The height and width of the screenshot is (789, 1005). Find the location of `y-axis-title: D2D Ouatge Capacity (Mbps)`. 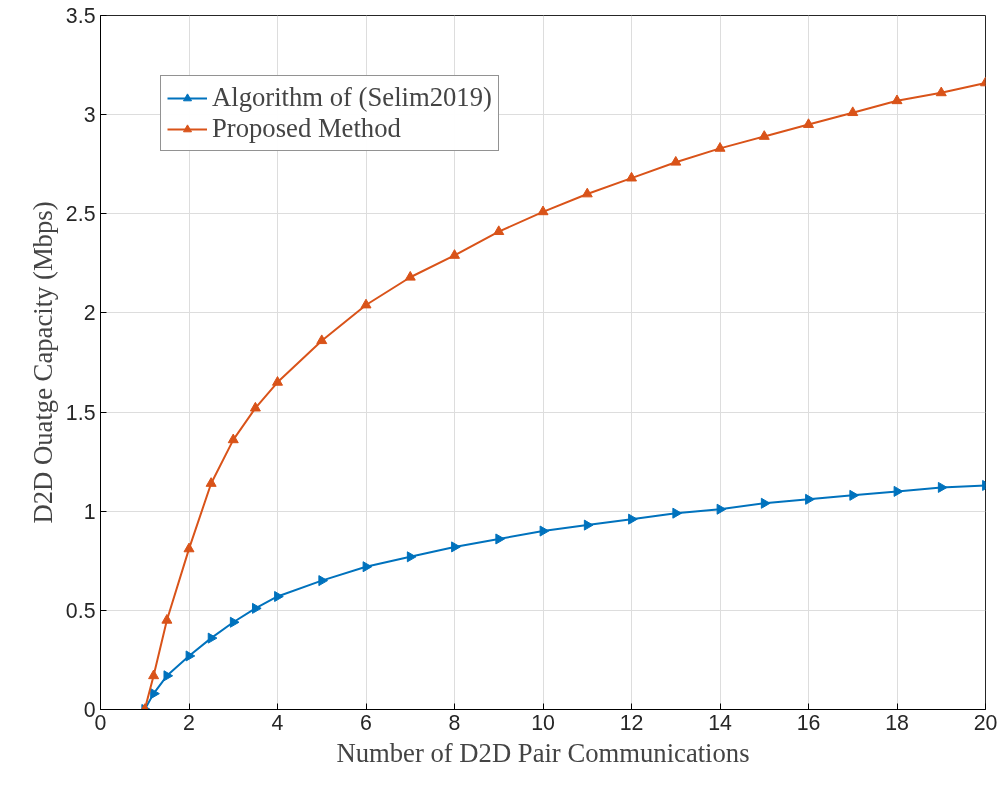

y-axis-title: D2D Ouatge Capacity (Mbps) is located at coordinates (42, 362).